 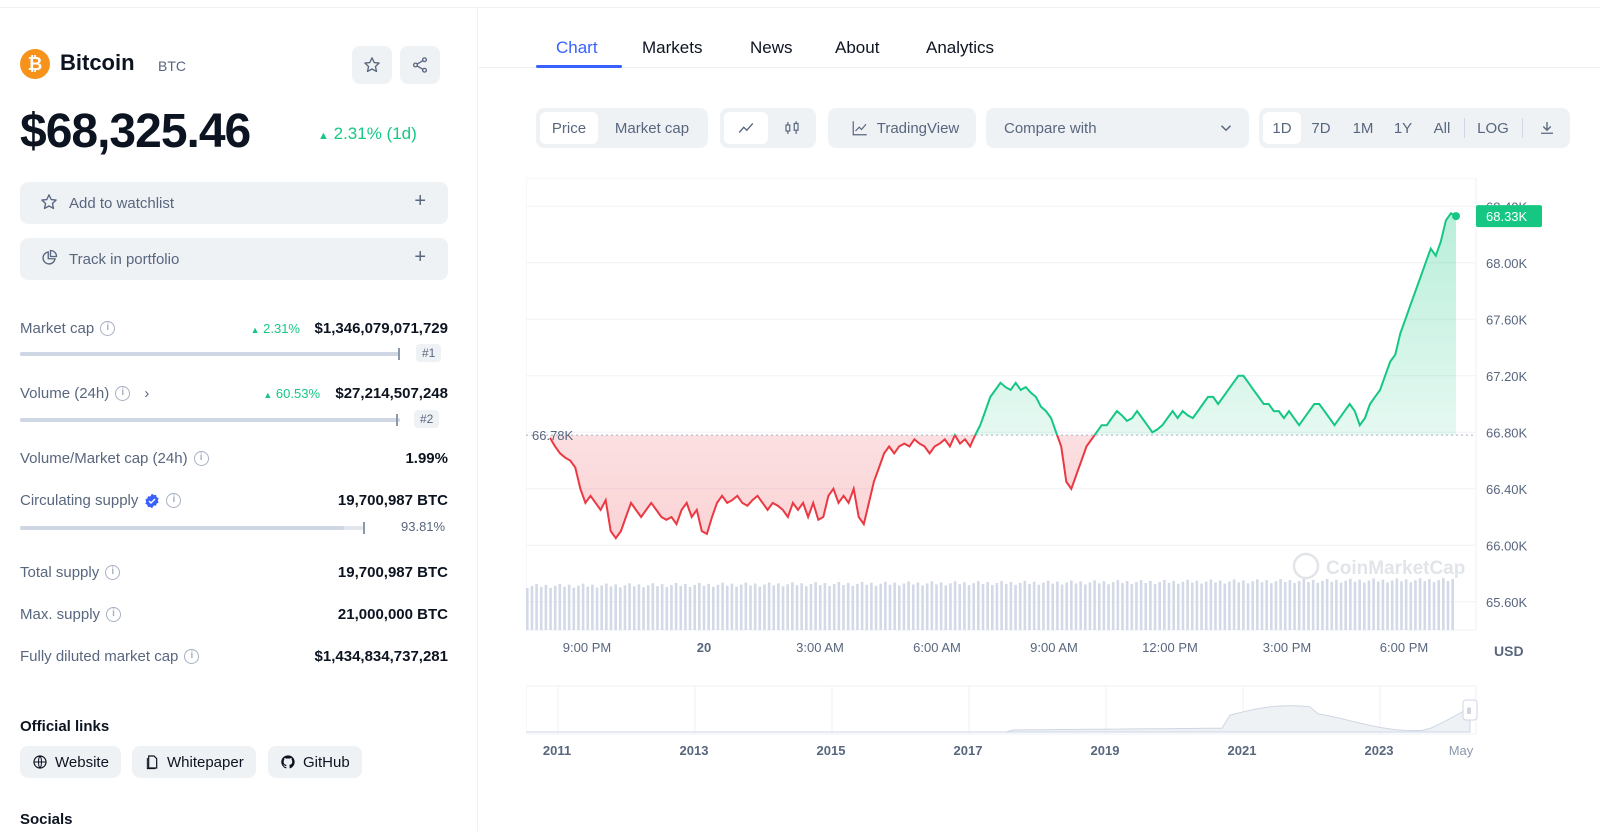 I want to click on x-tick-label: 6:00 PM, so click(x=1404, y=647).